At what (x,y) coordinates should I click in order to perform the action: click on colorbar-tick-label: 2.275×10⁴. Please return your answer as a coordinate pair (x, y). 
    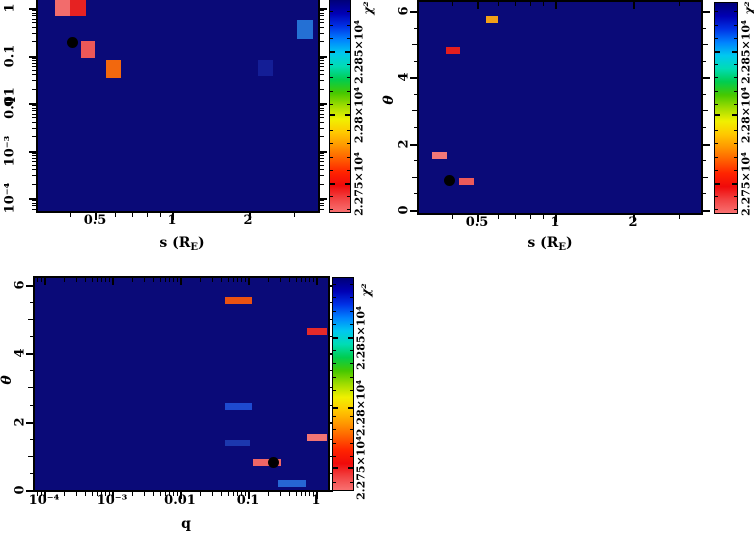
    Looking at the image, I should click on (746, 184).